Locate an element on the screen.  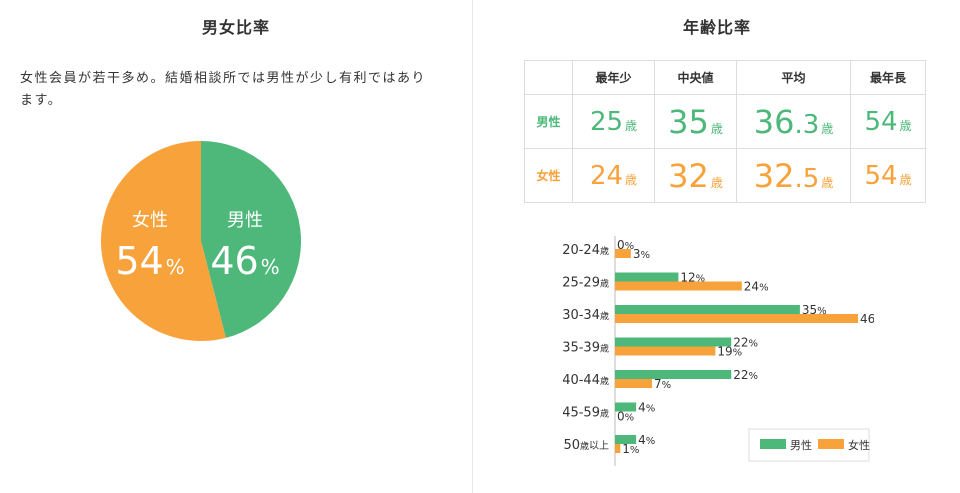
female-average-unit: 歳 is located at coordinates (827, 182).